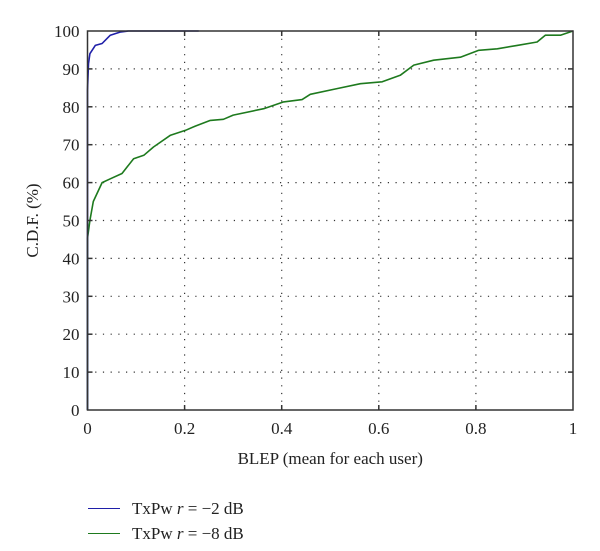 The height and width of the screenshot is (551, 600). What do you see at coordinates (188, 508) in the screenshot?
I see `legend-label: TxPw r = −2 dB` at bounding box center [188, 508].